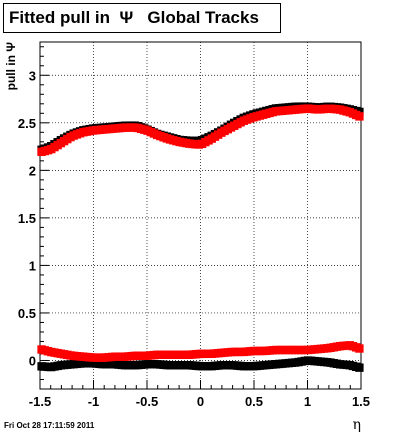 This screenshot has width=400, height=433. What do you see at coordinates (27, 313) in the screenshot?
I see `y-tick-label: 0.5` at bounding box center [27, 313].